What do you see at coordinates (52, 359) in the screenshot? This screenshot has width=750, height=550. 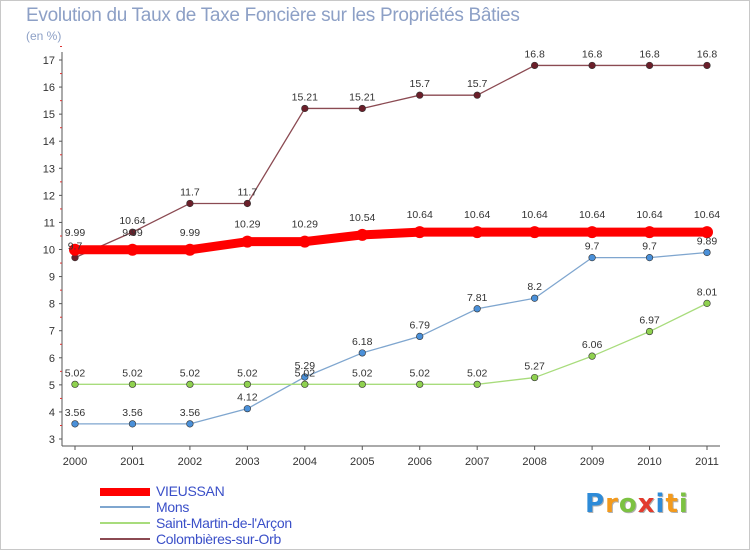 I see `y-tick-label: 6` at bounding box center [52, 359].